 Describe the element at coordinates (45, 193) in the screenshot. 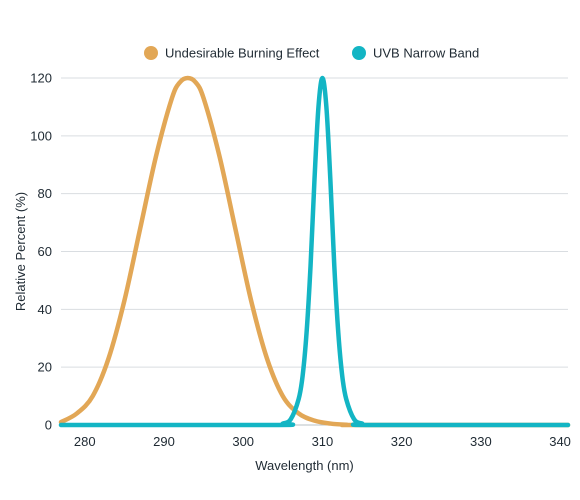

I see `y-tick-label-80: 80` at that location.